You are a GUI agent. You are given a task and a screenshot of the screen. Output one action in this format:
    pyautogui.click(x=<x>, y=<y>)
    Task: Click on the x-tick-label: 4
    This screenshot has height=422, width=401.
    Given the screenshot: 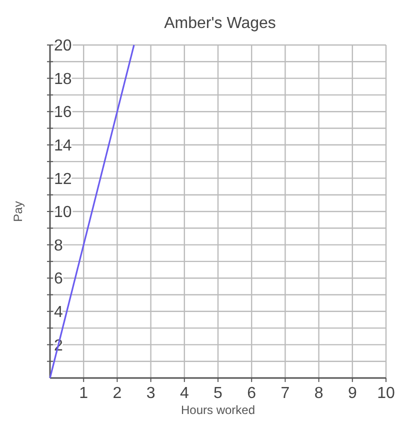 What is the action you would take?
    pyautogui.click(x=184, y=393)
    